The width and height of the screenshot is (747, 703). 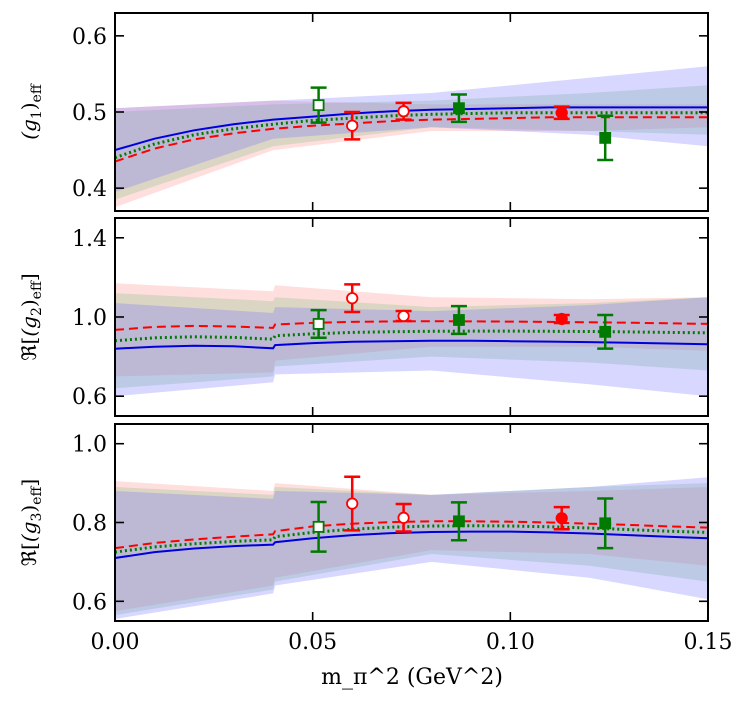 I want to click on plot-area, so click(x=411, y=340).